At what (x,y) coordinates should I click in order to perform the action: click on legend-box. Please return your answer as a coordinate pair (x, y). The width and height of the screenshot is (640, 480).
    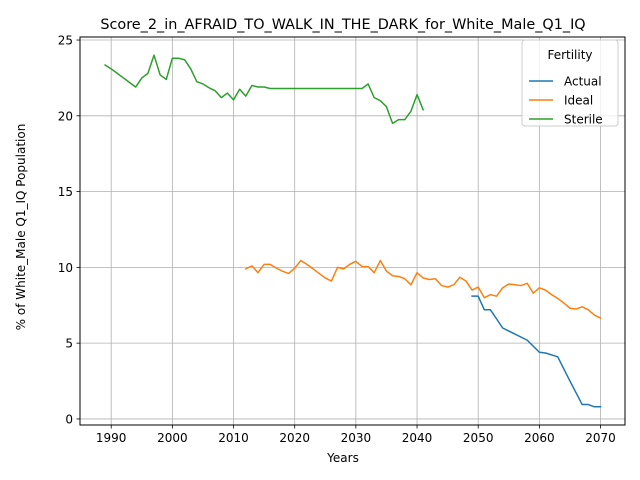
    Looking at the image, I should click on (570, 83).